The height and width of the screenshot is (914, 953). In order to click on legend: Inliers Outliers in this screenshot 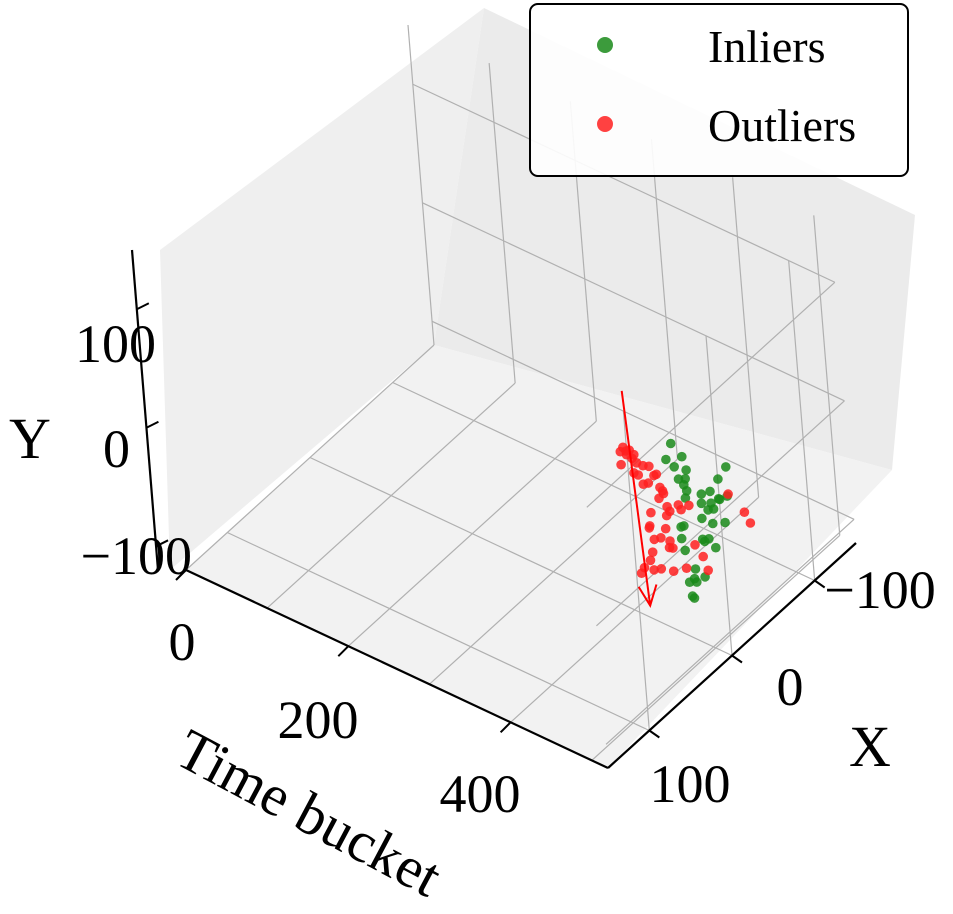, I will do `click(719, 90)`.